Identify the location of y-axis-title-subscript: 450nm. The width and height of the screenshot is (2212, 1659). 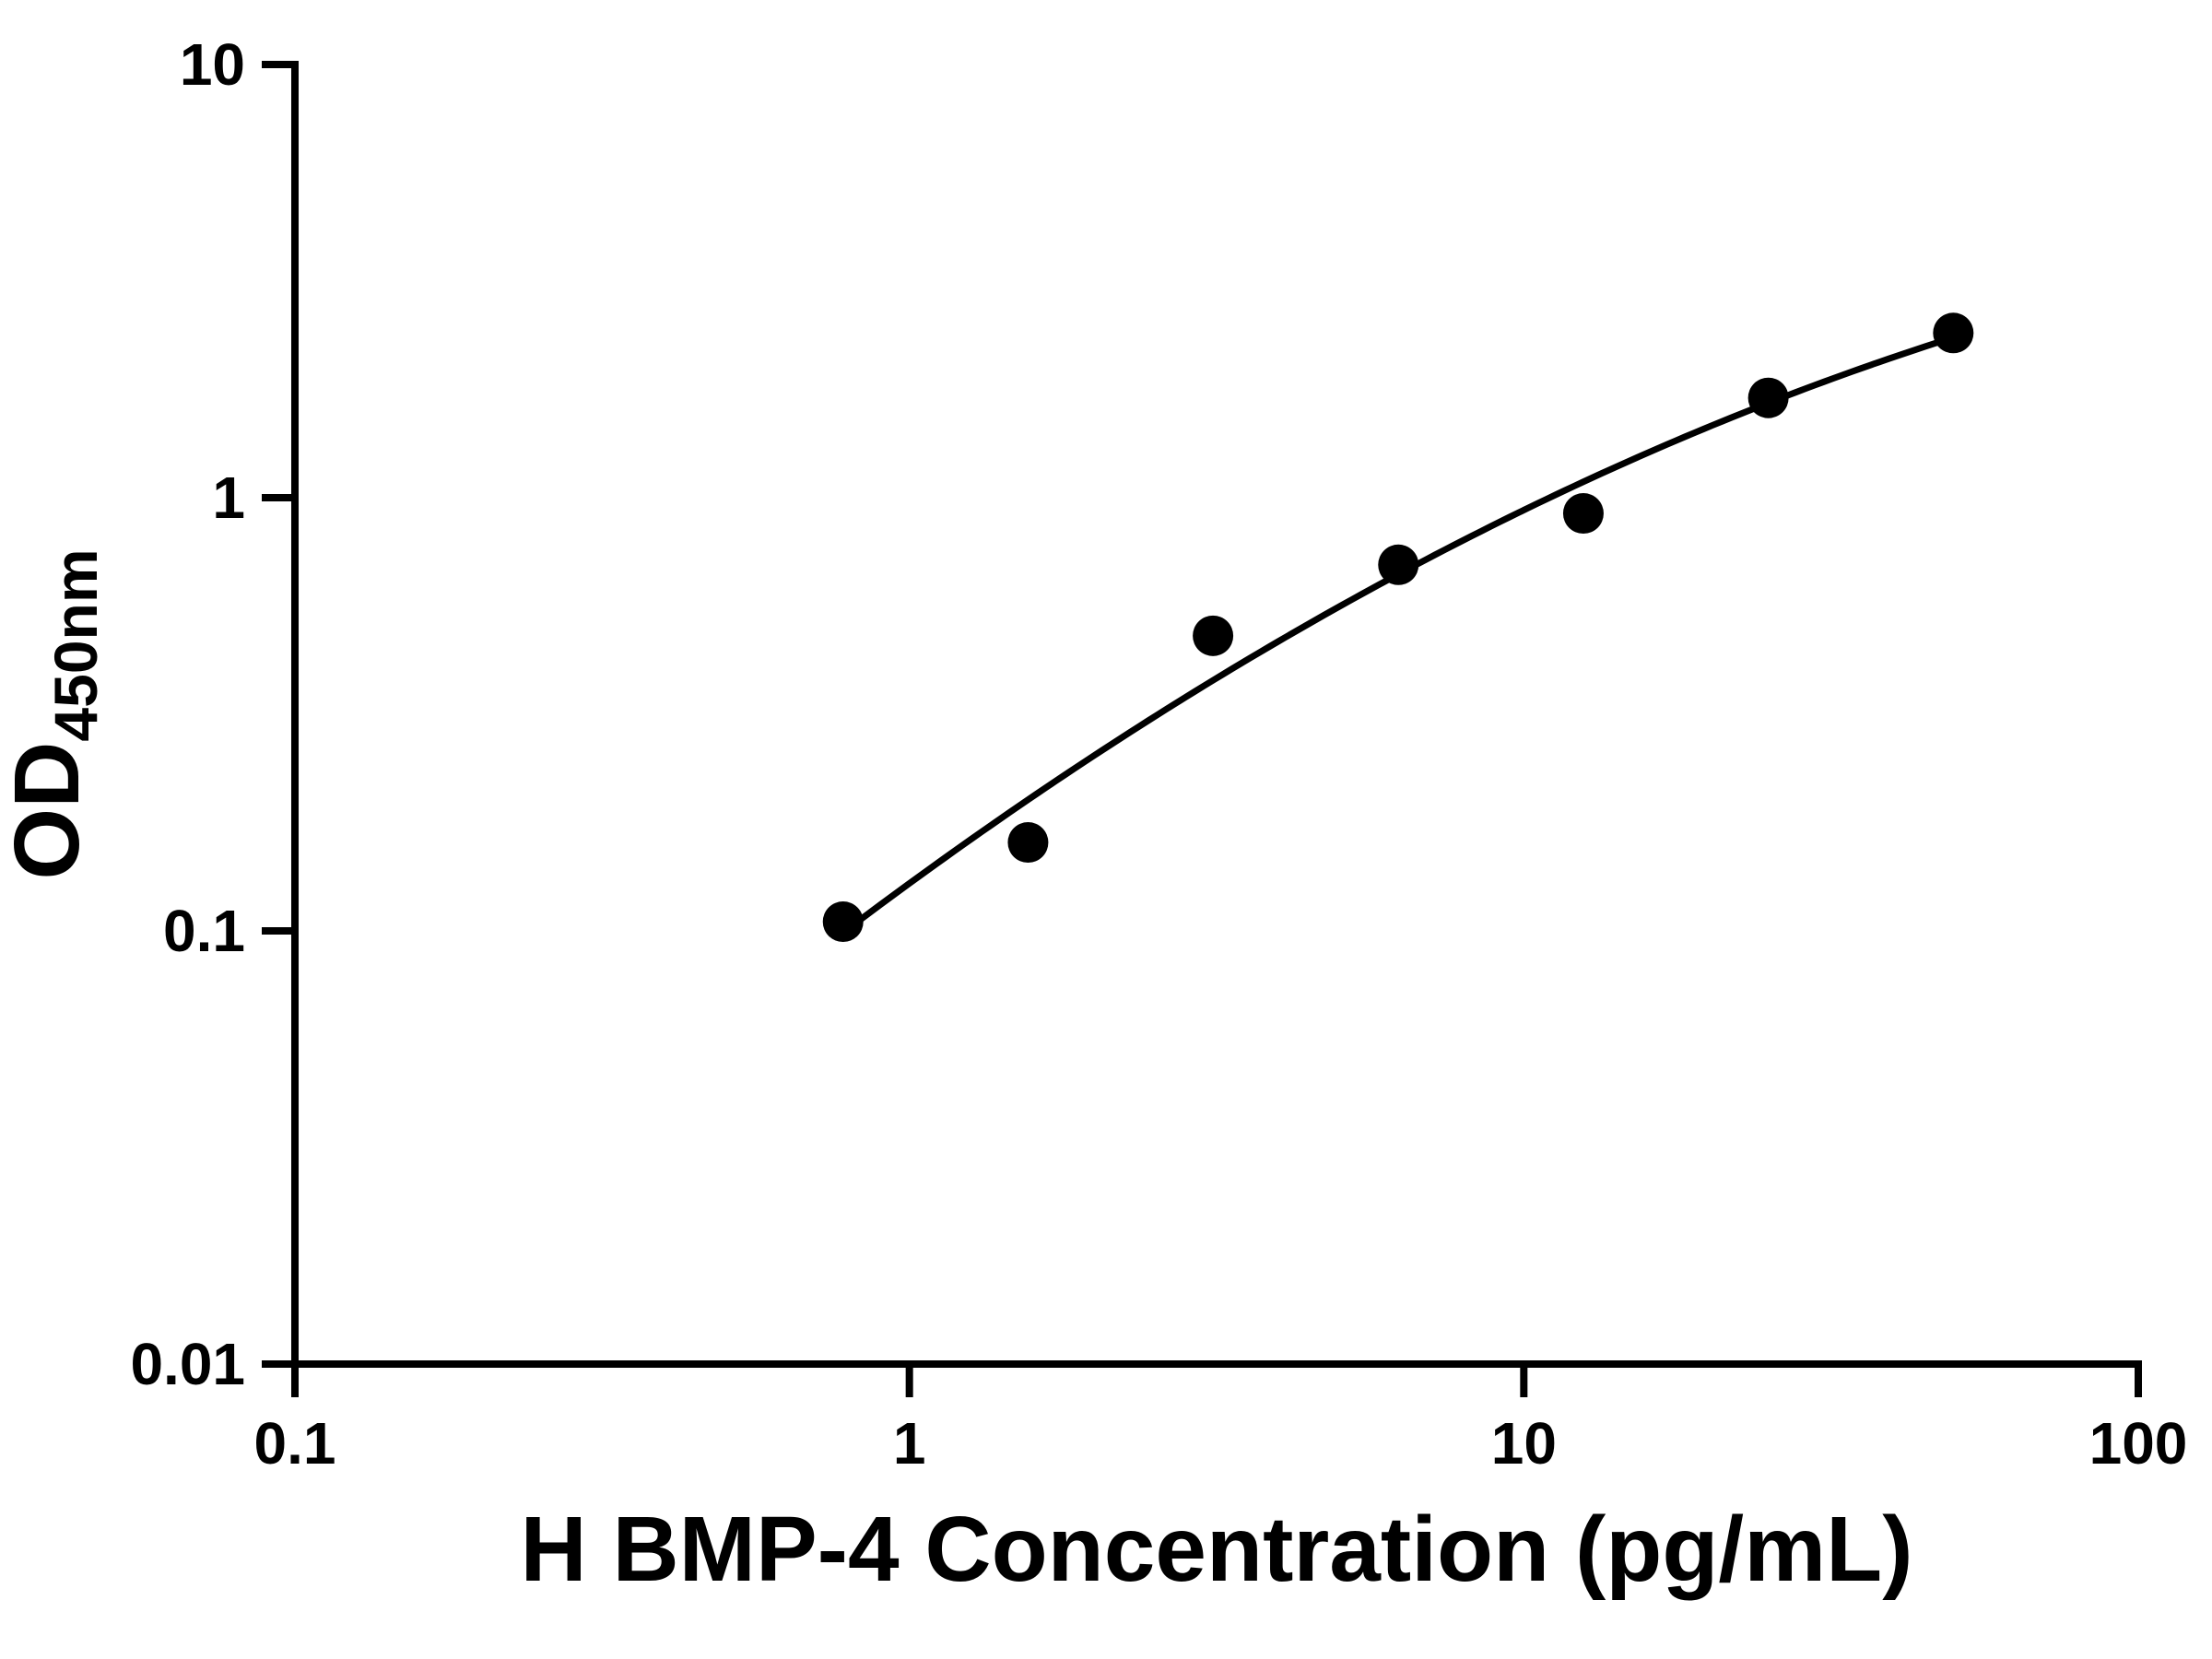
(75, 644).